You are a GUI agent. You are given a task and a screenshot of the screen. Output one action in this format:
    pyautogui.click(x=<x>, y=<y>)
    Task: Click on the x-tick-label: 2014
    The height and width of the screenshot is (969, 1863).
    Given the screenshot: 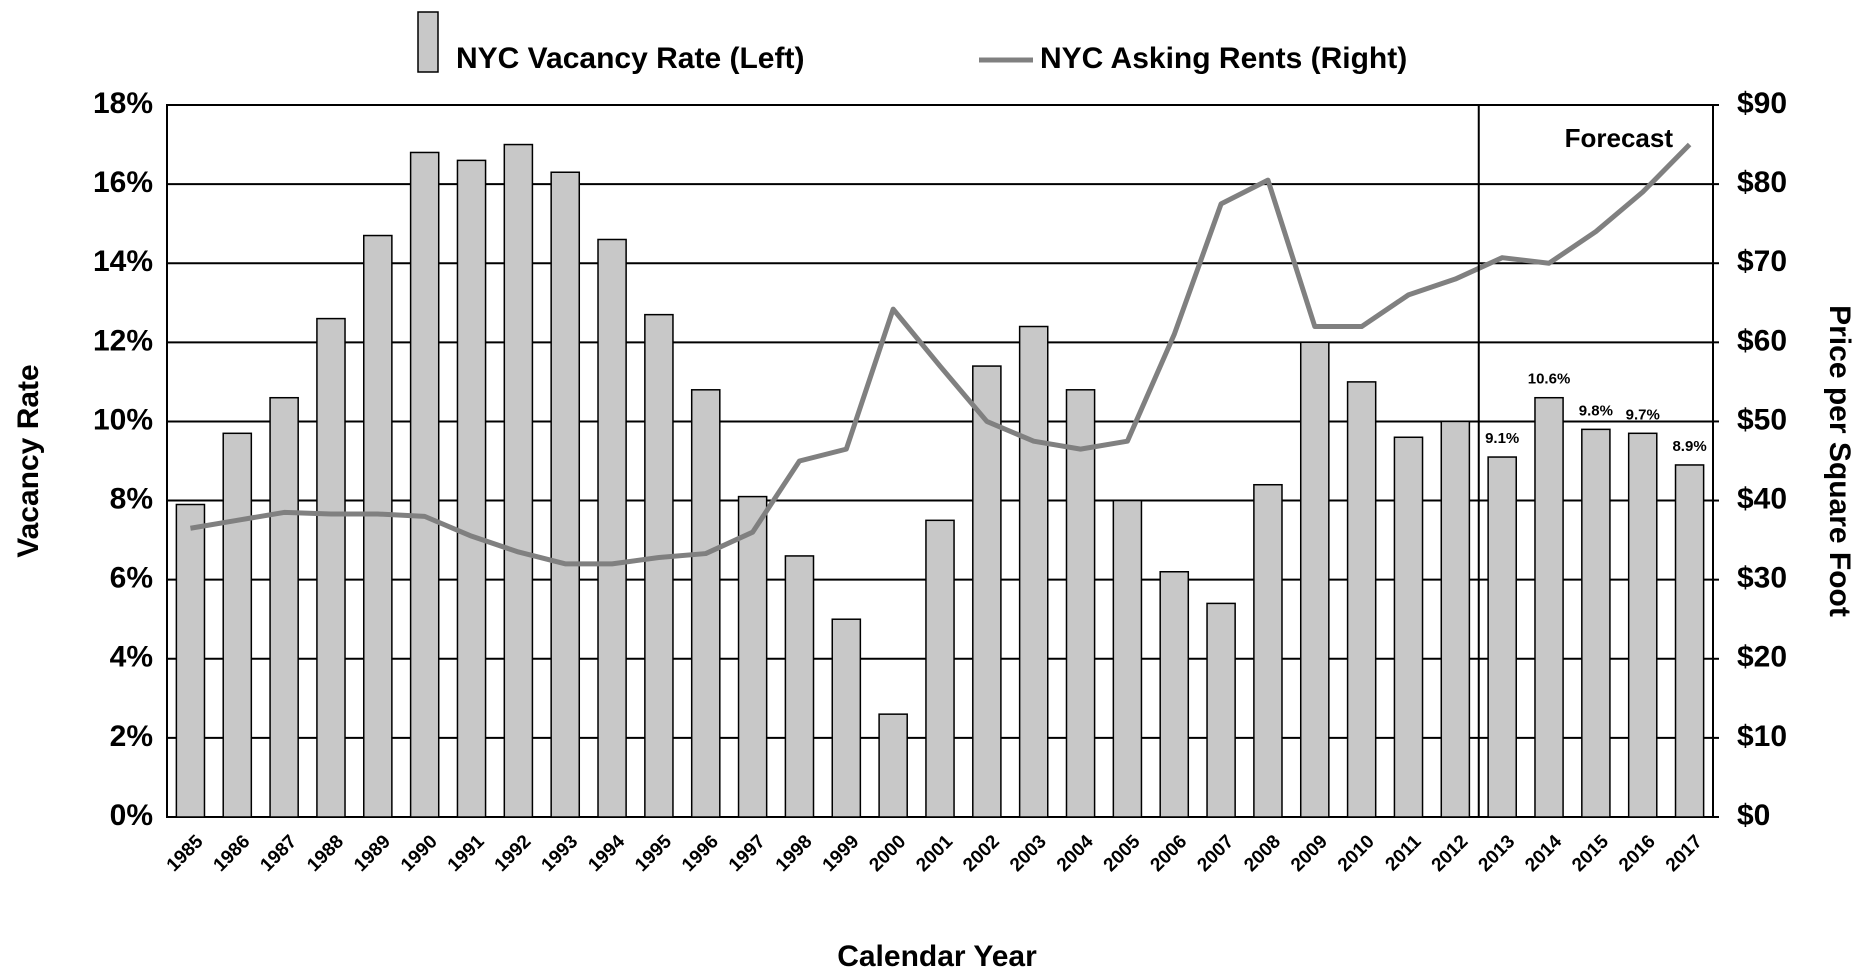 What is the action you would take?
    pyautogui.click(x=1543, y=853)
    